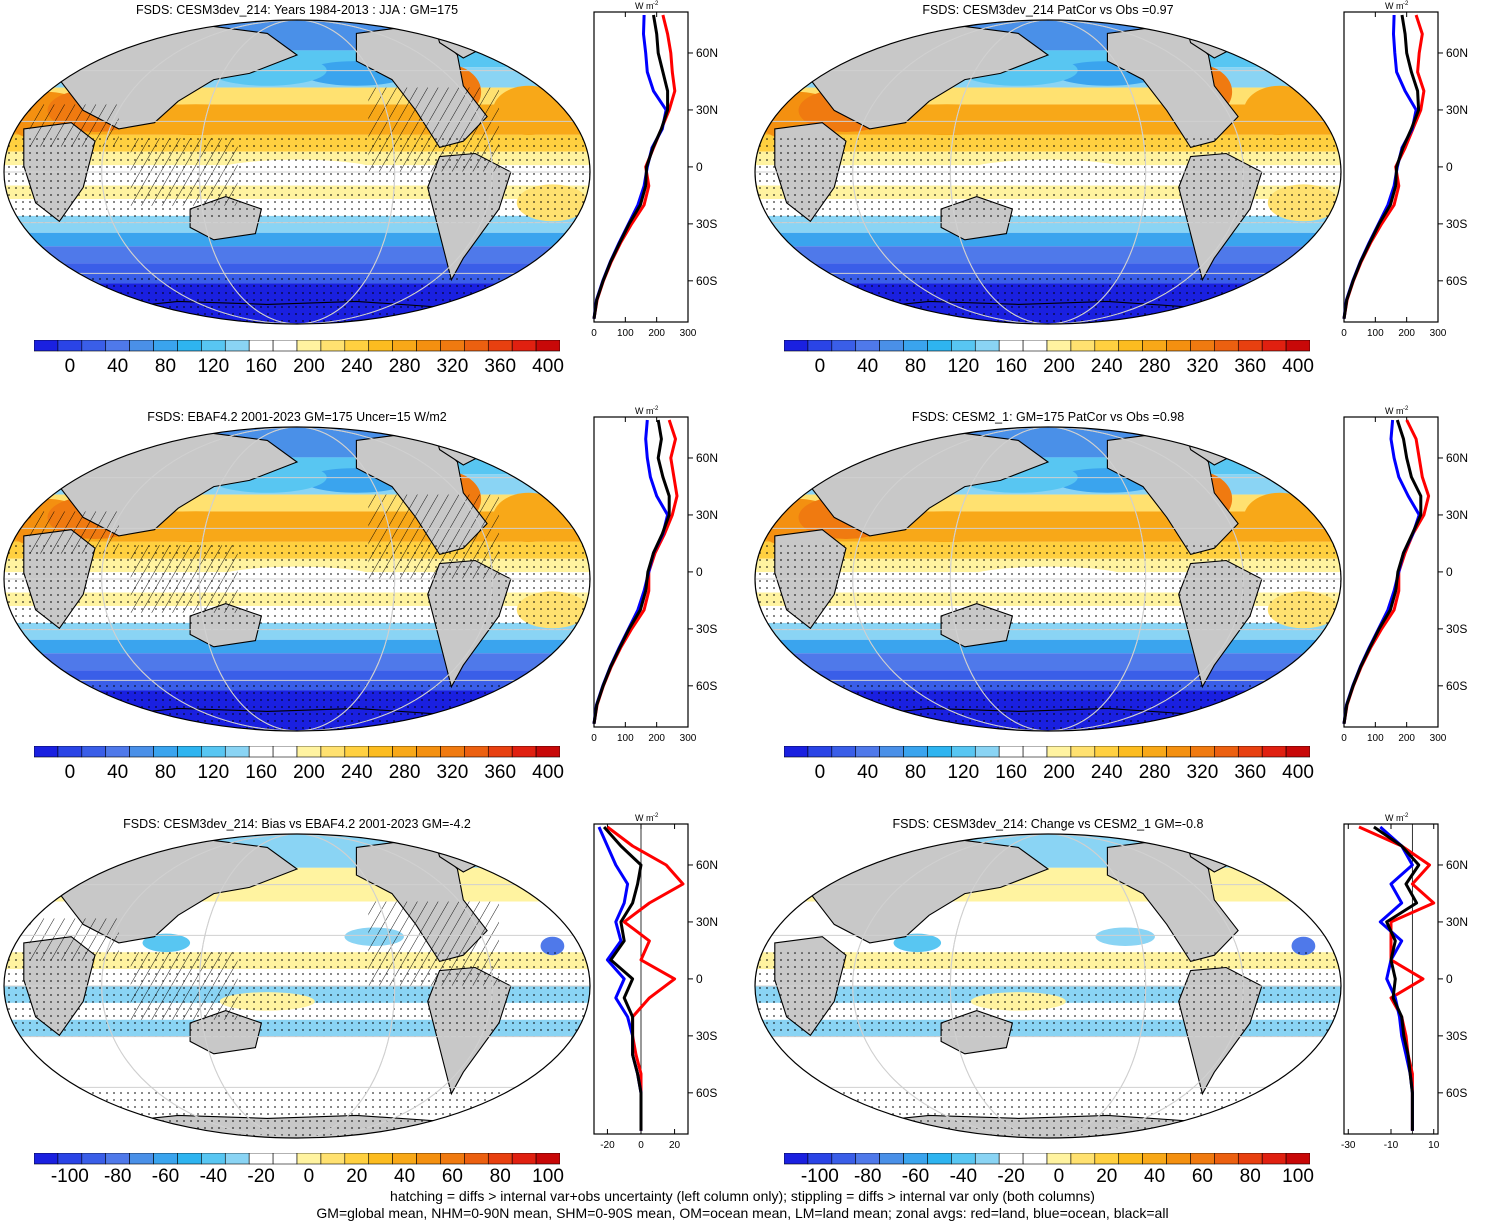 This screenshot has height=1222, width=1485. Describe the element at coordinates (1348, 1145) in the screenshot. I see `zonal-x-tick: -30` at that location.